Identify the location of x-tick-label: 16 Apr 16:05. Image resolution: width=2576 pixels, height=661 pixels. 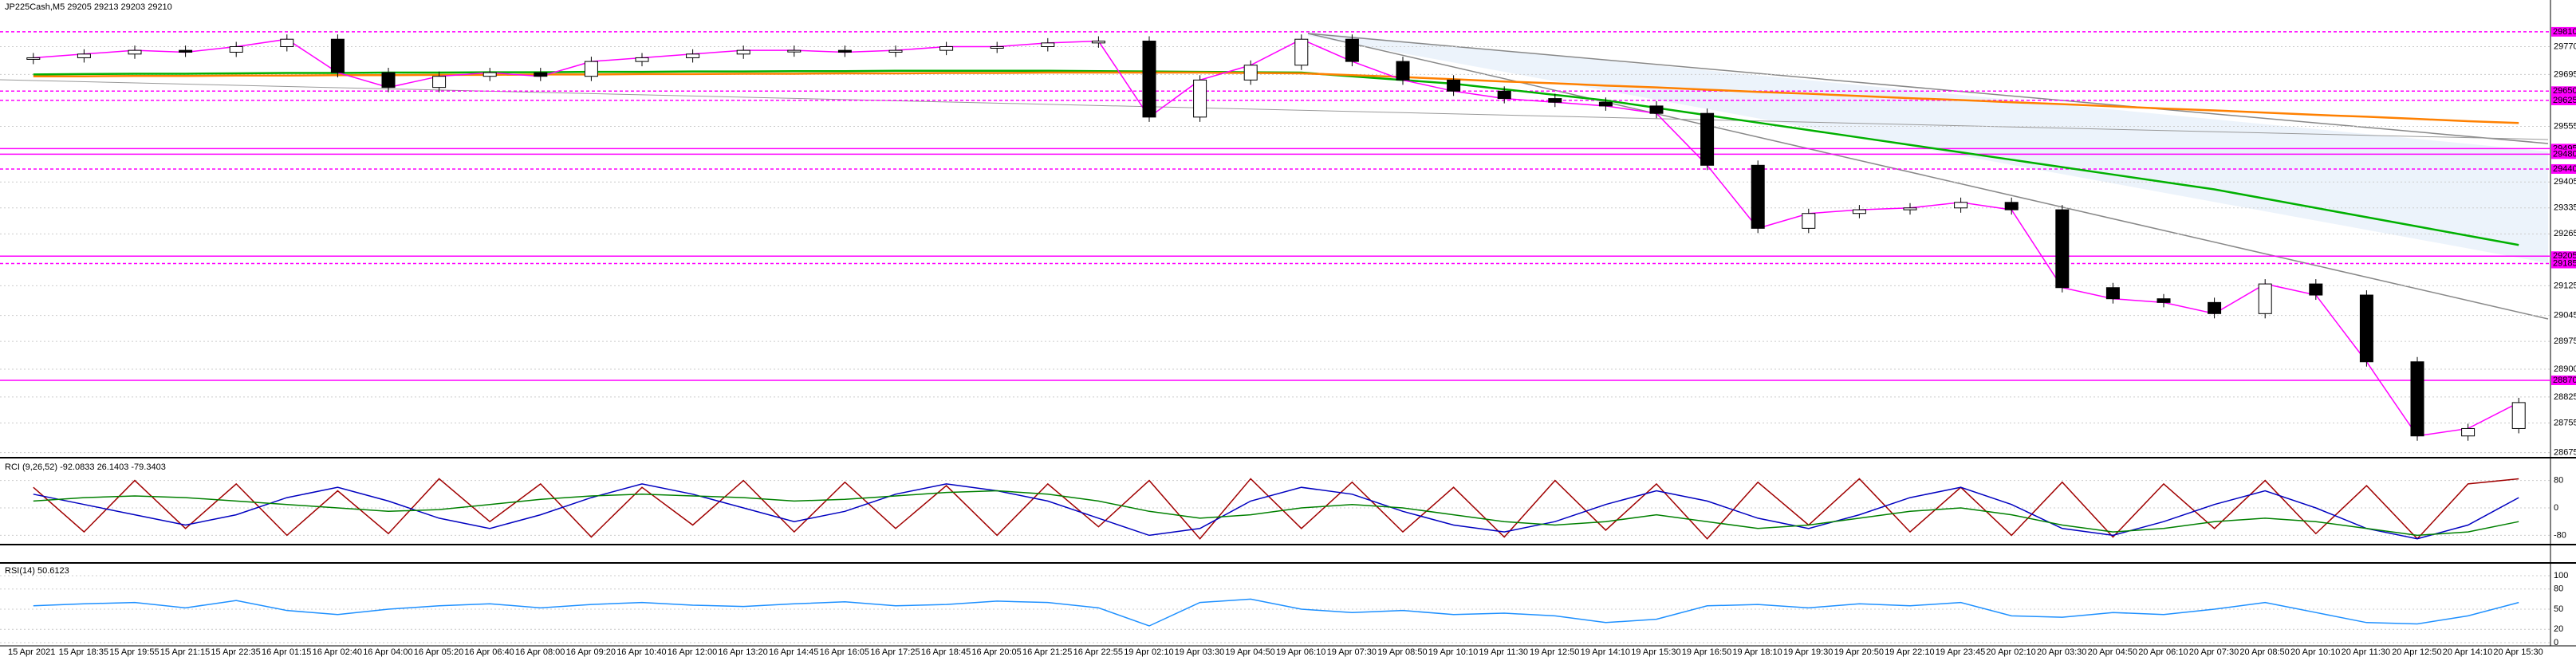
(844, 652).